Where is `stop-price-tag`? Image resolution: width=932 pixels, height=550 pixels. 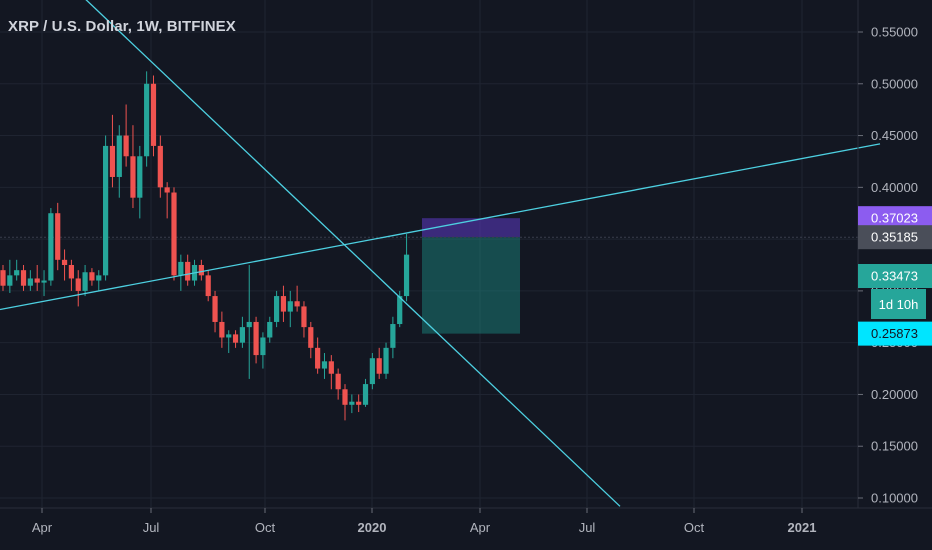 stop-price-tag is located at coordinates (895, 333).